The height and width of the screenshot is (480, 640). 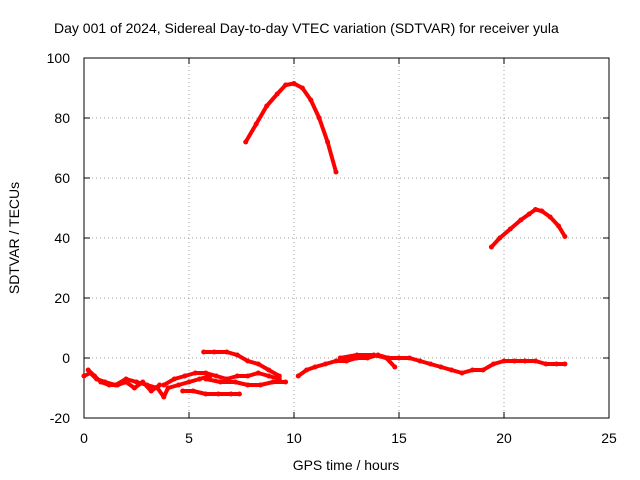 I want to click on y-tick-label: 80, so click(x=62, y=118).